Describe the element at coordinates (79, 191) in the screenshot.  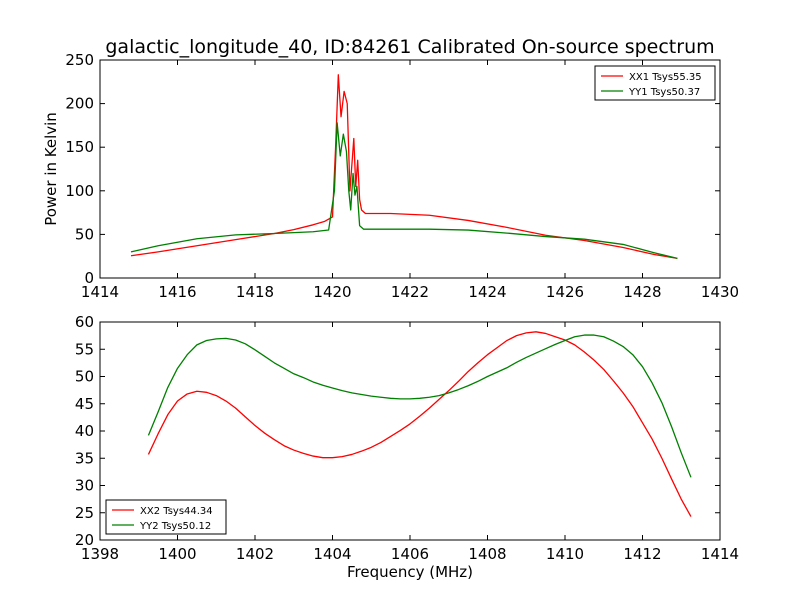
I see `top-y-tick-label: 100` at that location.